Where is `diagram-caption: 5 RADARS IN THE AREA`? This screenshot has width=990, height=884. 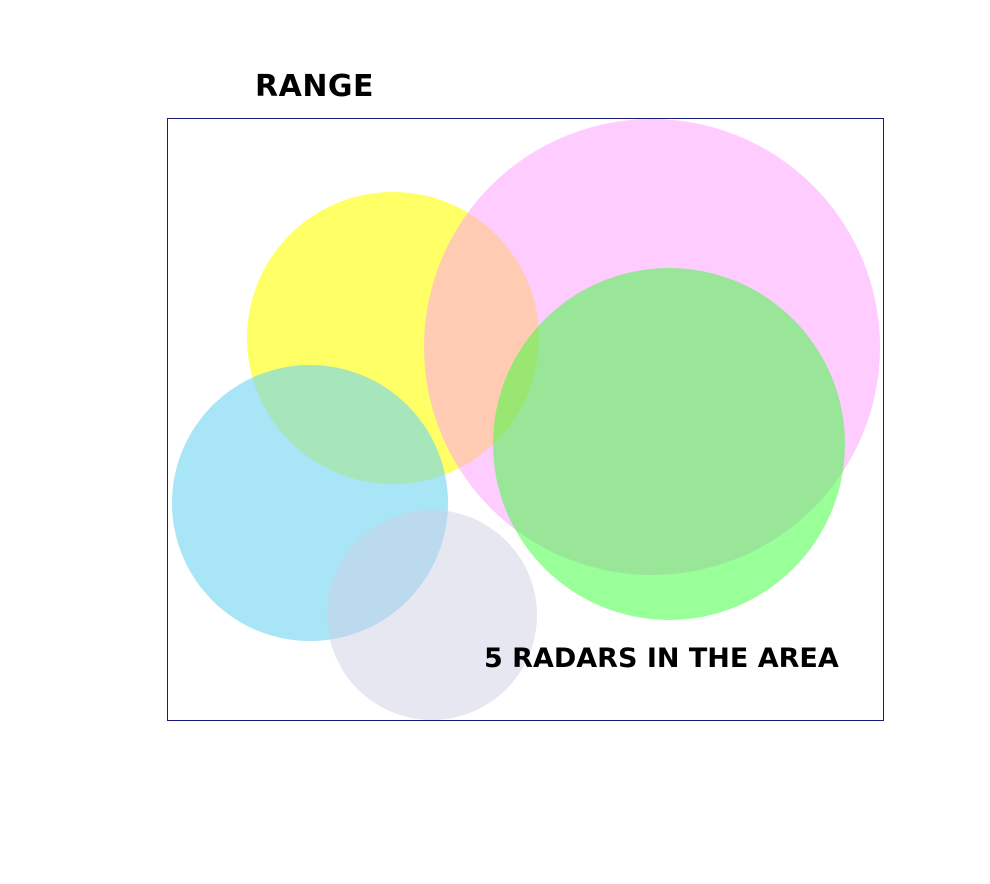 diagram-caption: 5 RADARS IN THE AREA is located at coordinates (661, 658).